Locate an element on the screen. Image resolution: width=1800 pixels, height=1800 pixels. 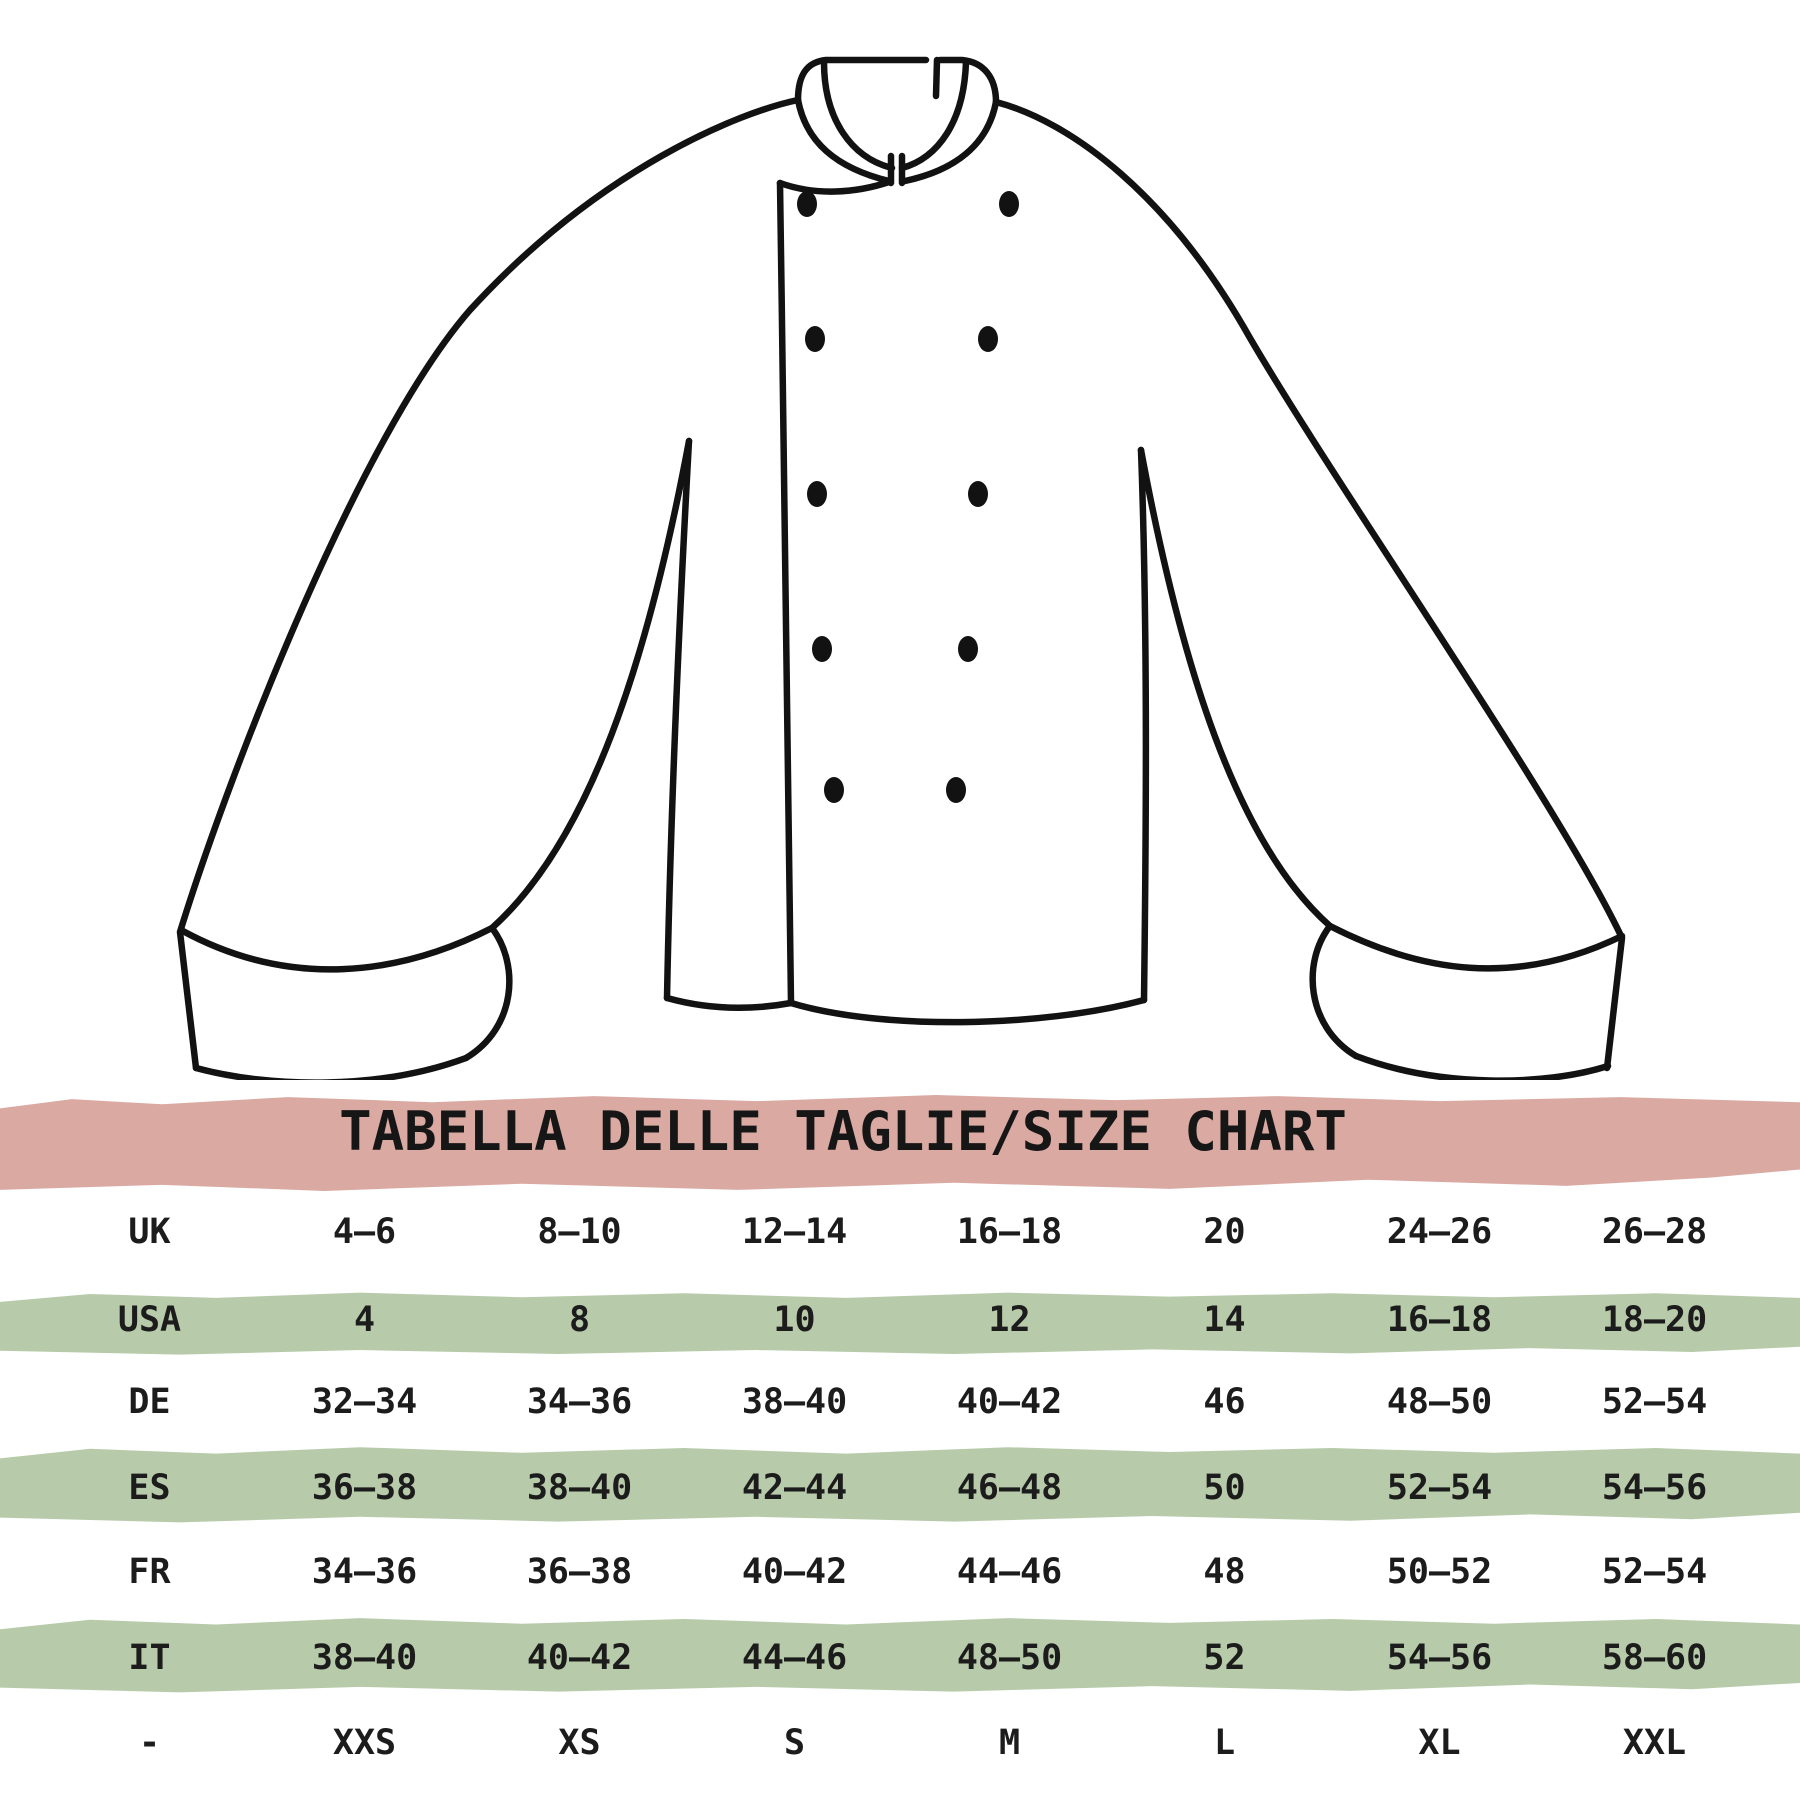
row-label: FR is located at coordinates (149, 1571).